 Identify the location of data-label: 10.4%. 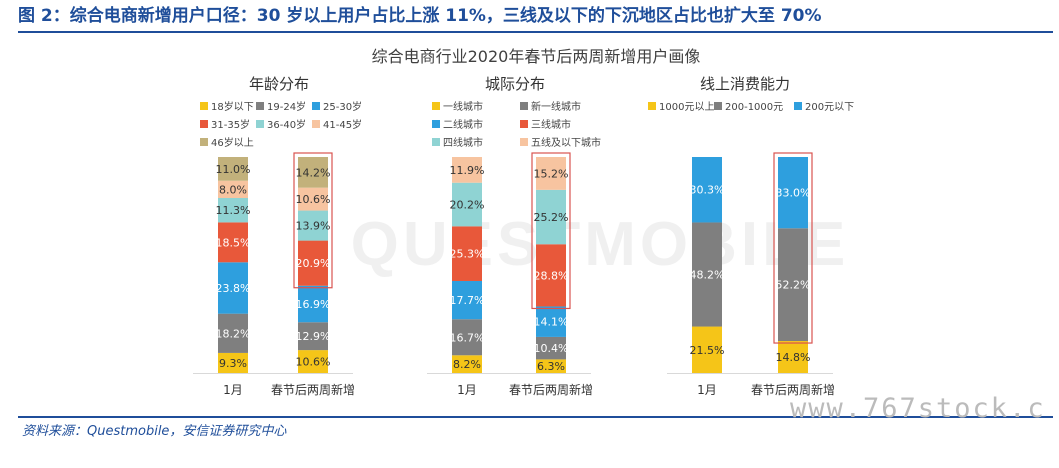
(551, 348).